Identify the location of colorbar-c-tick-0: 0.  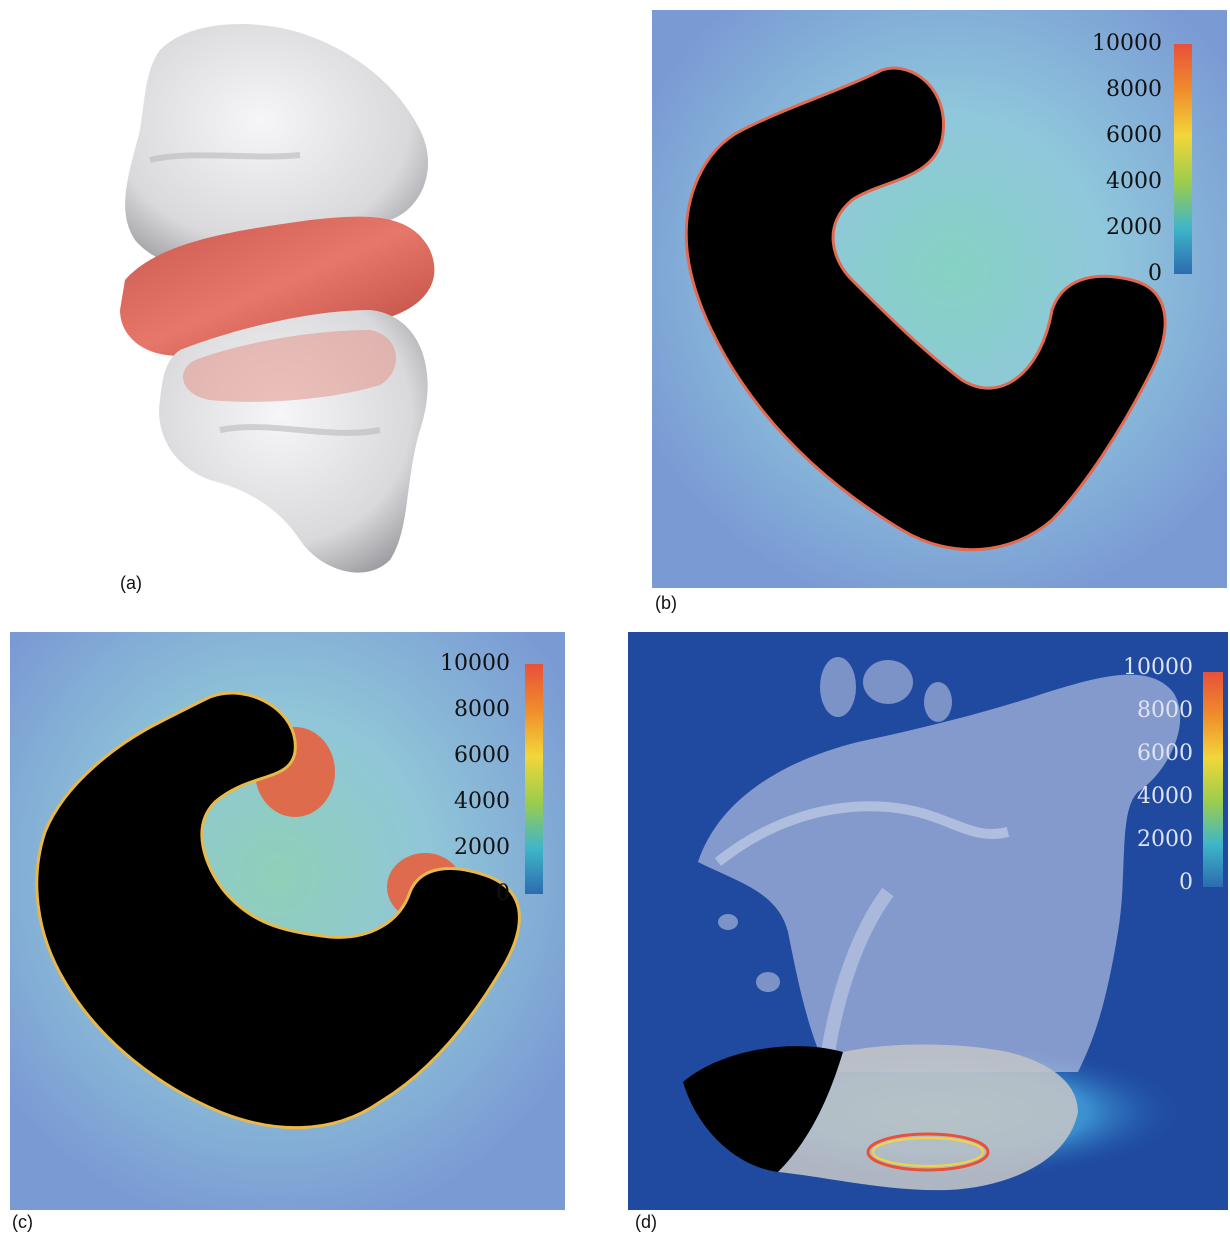
(503, 893).